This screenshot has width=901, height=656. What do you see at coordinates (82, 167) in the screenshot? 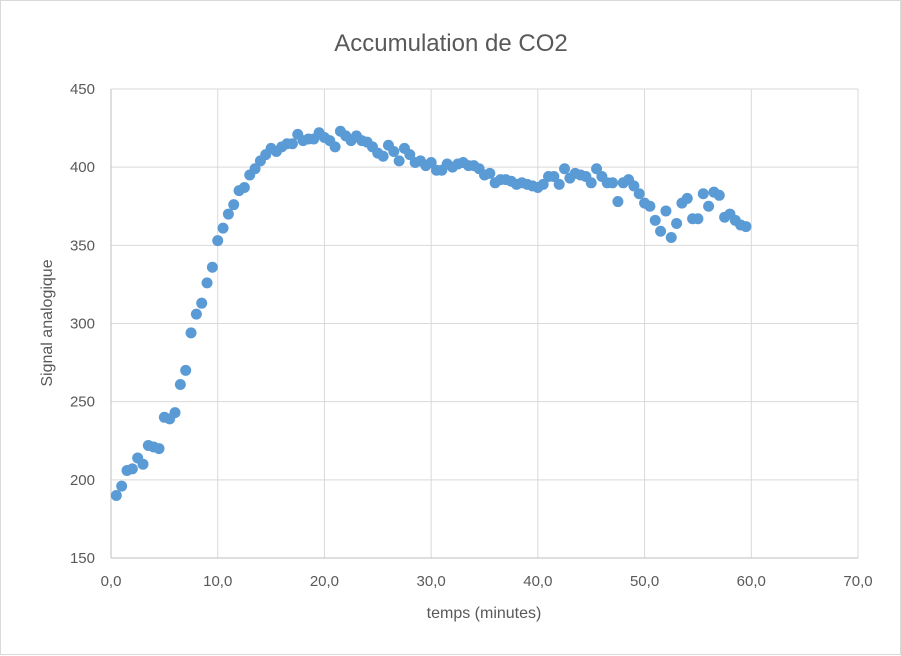
I see `y-tick-label: 400` at bounding box center [82, 167].